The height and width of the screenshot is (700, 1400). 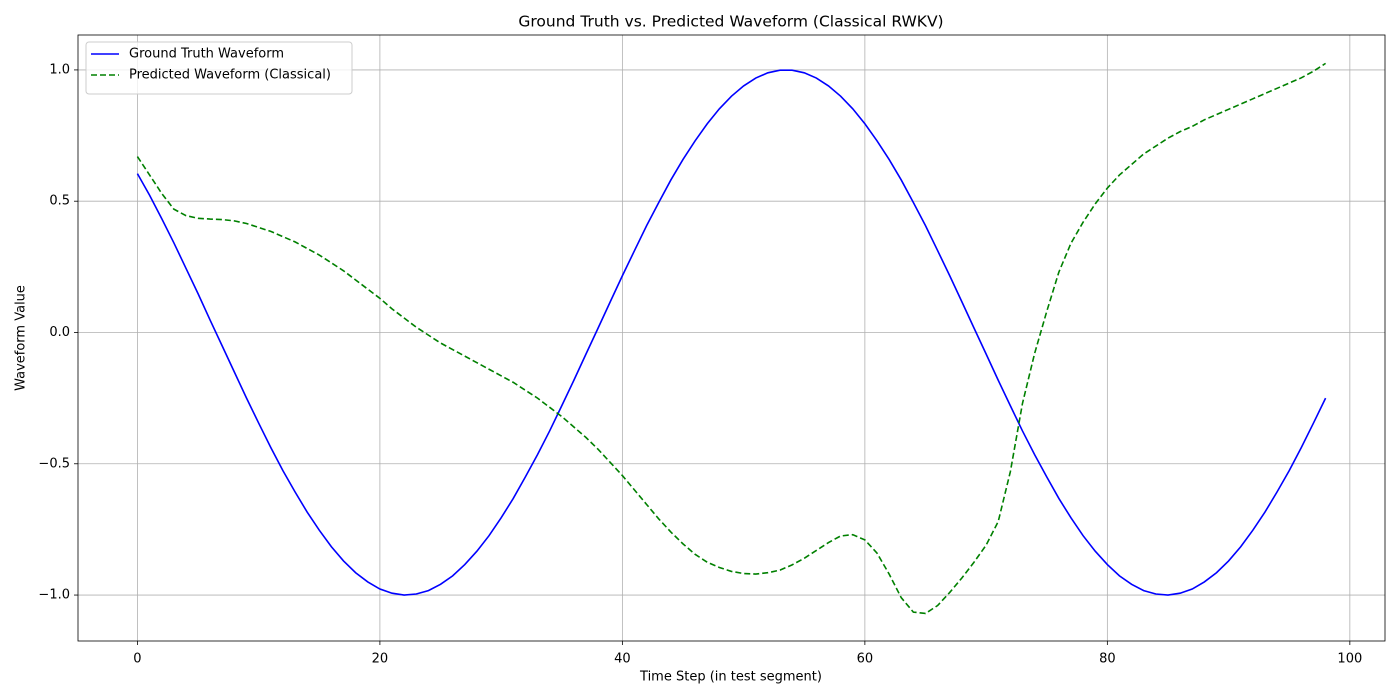 What do you see at coordinates (206, 54) in the screenshot?
I see `legend-label: Ground Truth Waveform` at bounding box center [206, 54].